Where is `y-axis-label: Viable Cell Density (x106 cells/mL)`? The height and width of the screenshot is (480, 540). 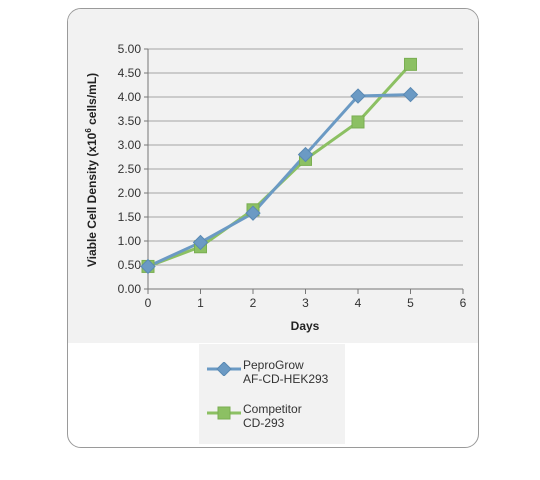 y-axis-label: Viable Cell Density (x106 cells/mL) is located at coordinates (91, 170).